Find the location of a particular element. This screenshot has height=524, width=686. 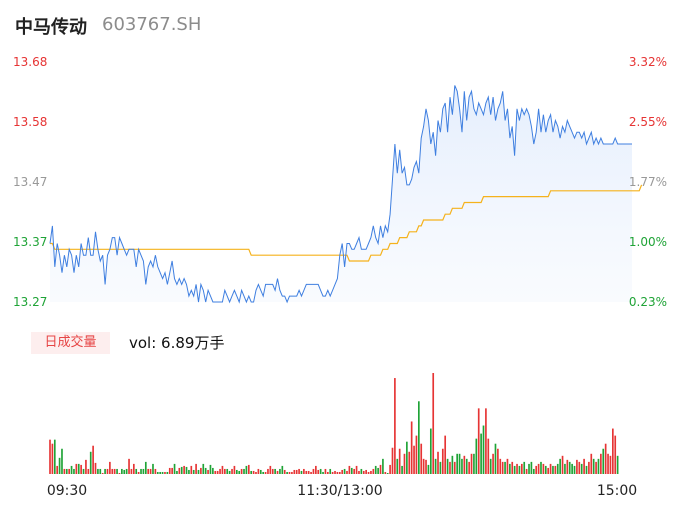

time-tick-label: 15:00 is located at coordinates (617, 491).